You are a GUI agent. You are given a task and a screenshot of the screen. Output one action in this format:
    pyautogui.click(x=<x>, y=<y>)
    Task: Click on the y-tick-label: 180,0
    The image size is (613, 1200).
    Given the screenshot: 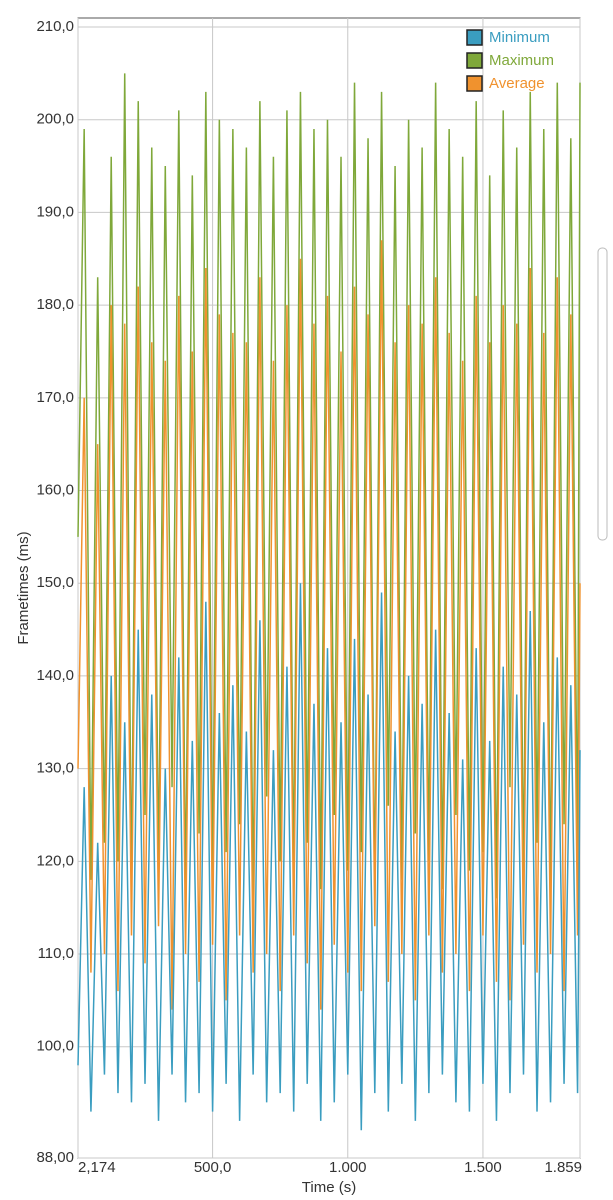 What is the action you would take?
    pyautogui.click(x=55, y=304)
    